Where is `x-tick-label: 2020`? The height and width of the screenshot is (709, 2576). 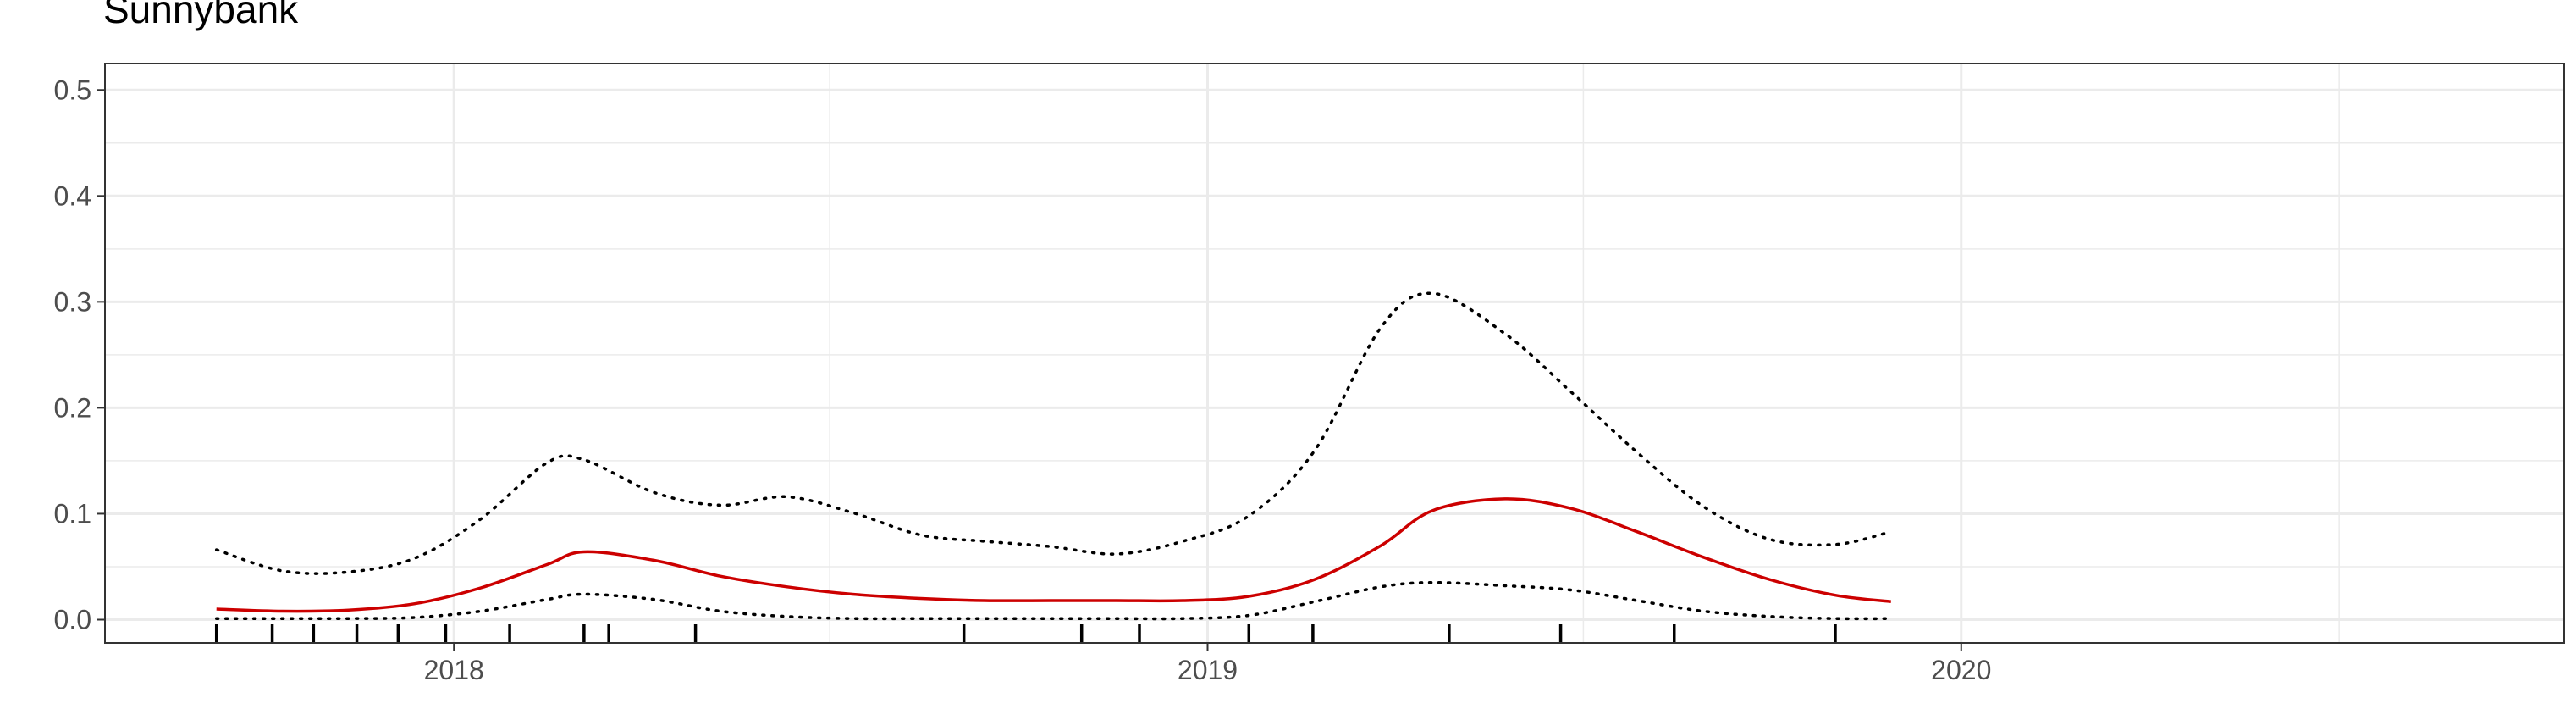 x-tick-label: 2020 is located at coordinates (1961, 670).